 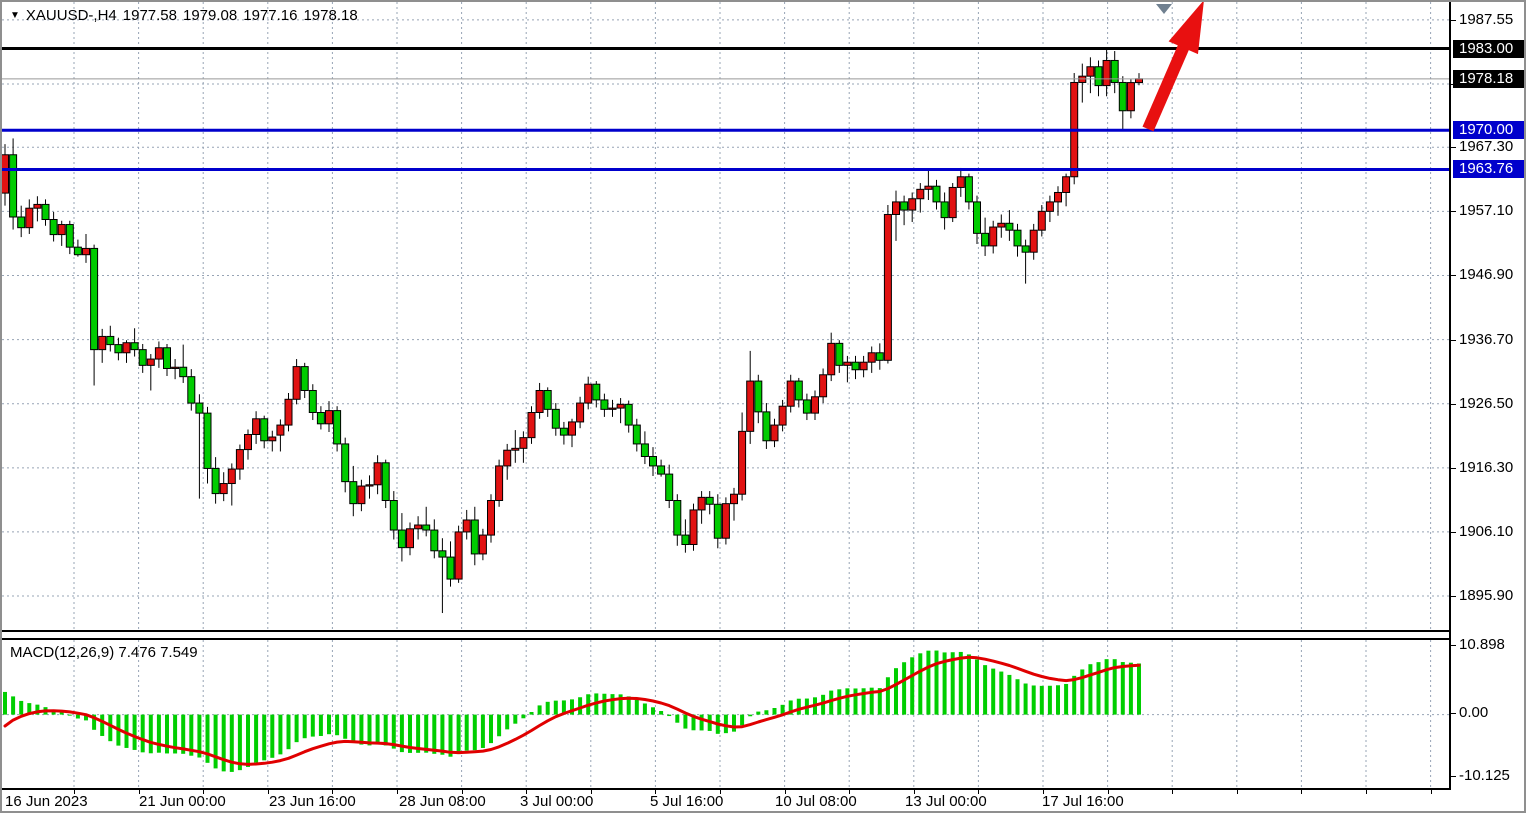 I want to click on price-scale-label: 1946.90, so click(x=1486, y=274).